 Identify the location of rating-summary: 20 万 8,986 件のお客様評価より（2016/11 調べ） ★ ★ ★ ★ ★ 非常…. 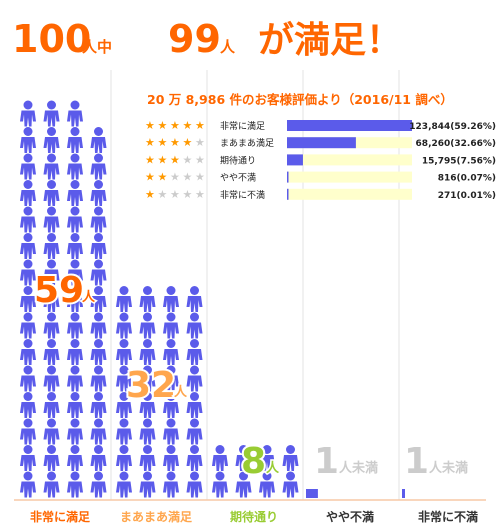
(320, 146).